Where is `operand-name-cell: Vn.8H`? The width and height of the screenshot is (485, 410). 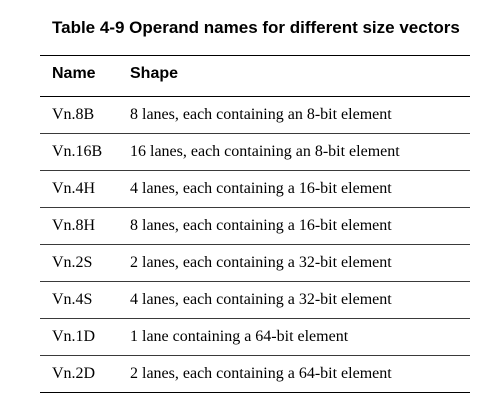 operand-name-cell: Vn.8H is located at coordinates (74, 225).